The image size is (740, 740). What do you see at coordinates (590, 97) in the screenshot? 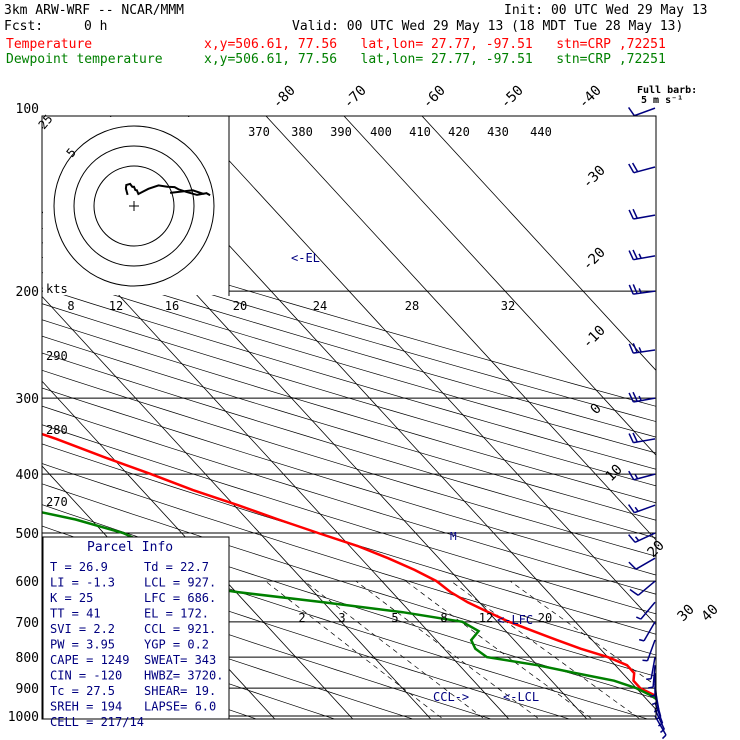
I see `isotherm-label: -40` at bounding box center [590, 97].